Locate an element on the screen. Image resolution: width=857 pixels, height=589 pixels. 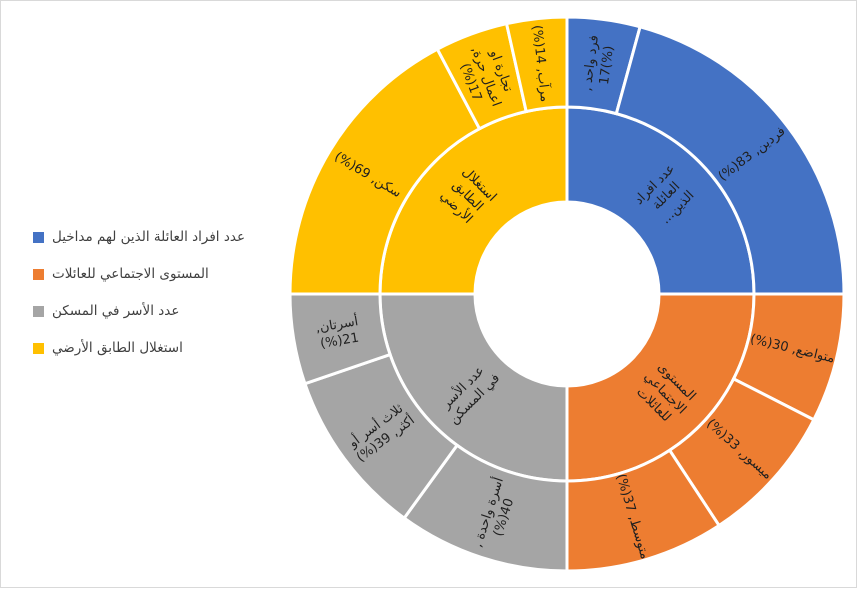
legend-label: المستوى الاجتماعي للعائلات is located at coordinates (130, 274).